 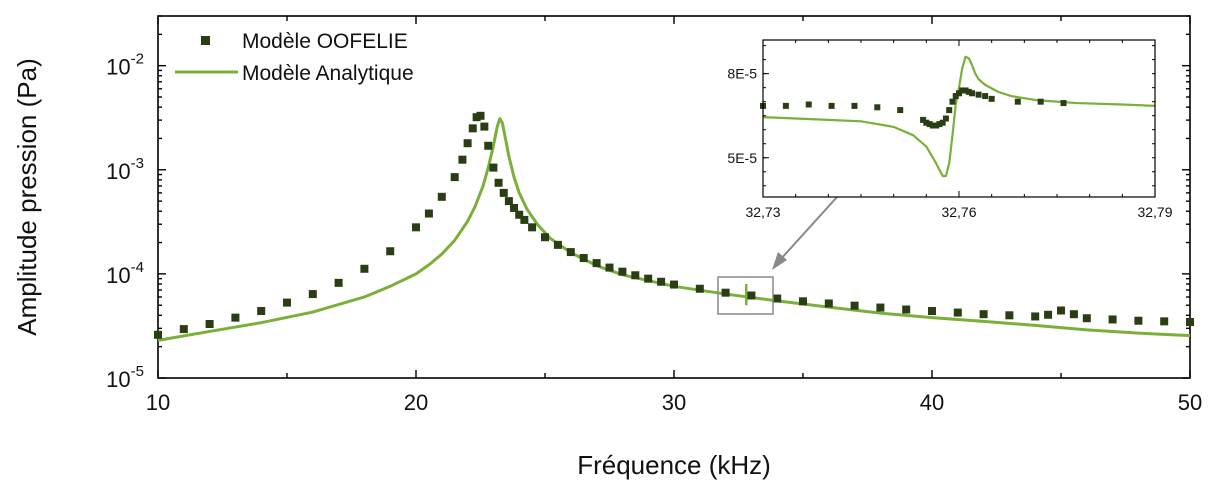 What do you see at coordinates (1154, 212) in the screenshot?
I see `inset-x-tick-label: 32,79` at bounding box center [1154, 212].